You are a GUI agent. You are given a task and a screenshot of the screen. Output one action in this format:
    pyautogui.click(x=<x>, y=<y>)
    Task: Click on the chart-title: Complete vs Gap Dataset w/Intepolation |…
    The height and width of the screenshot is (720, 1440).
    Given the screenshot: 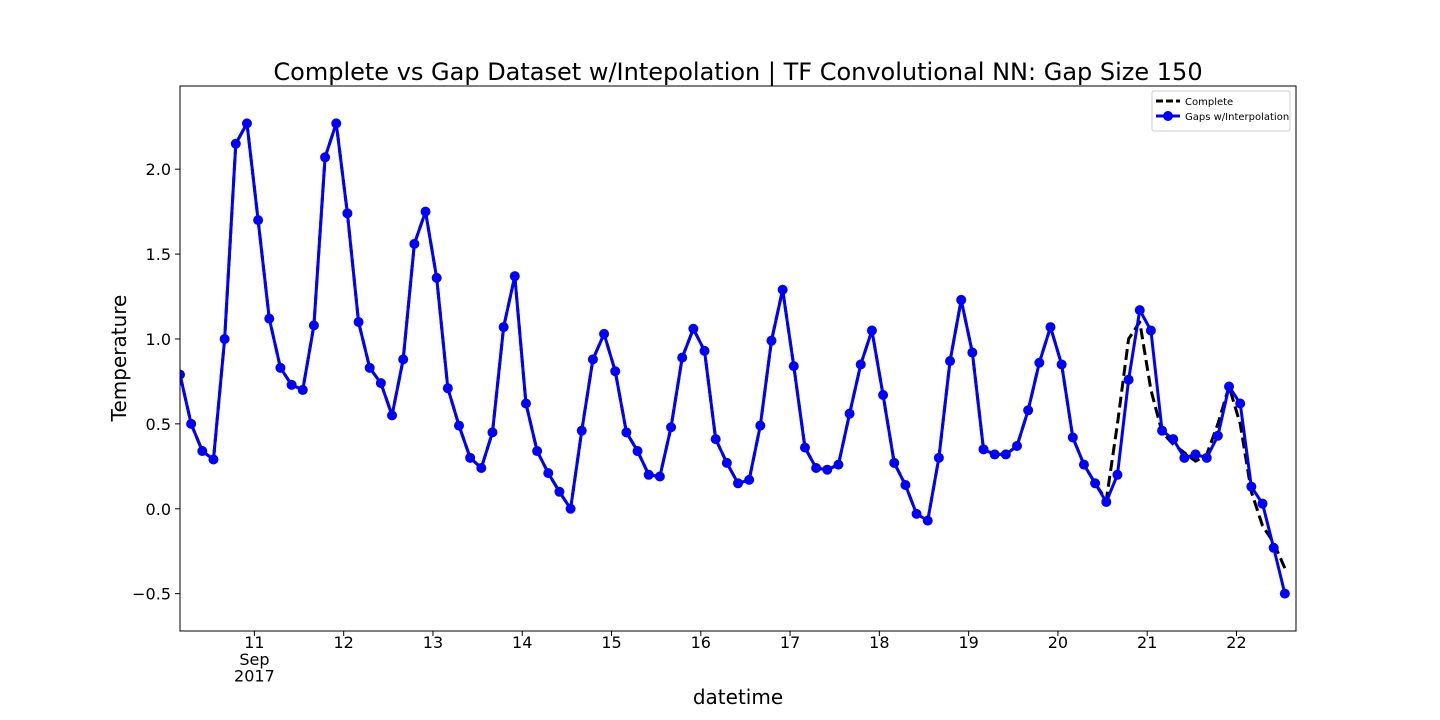 What is the action you would take?
    pyautogui.click(x=737, y=72)
    